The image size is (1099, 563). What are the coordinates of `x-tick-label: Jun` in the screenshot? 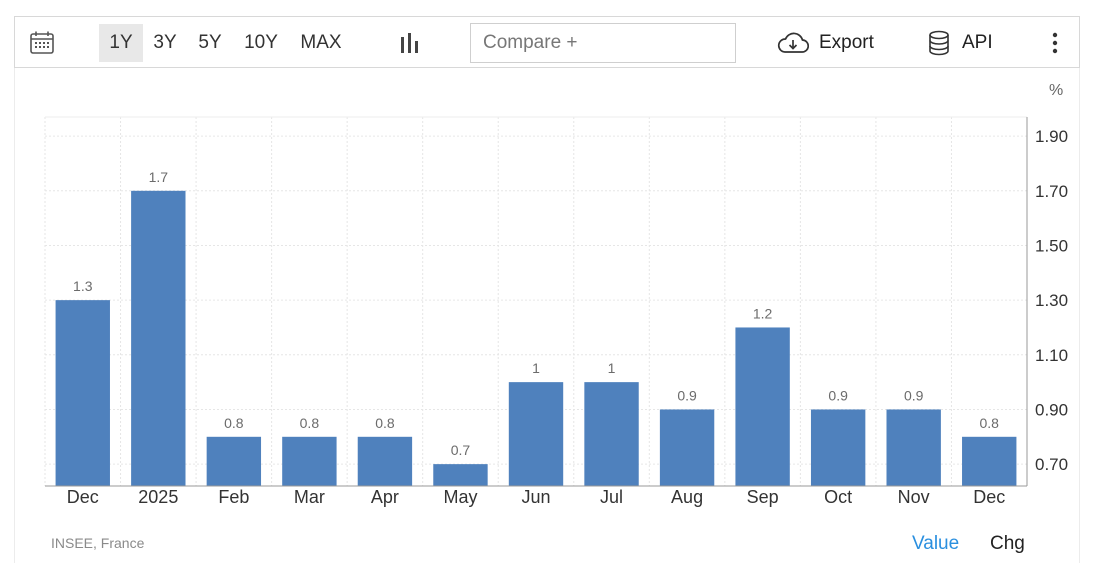 It's located at (535, 497).